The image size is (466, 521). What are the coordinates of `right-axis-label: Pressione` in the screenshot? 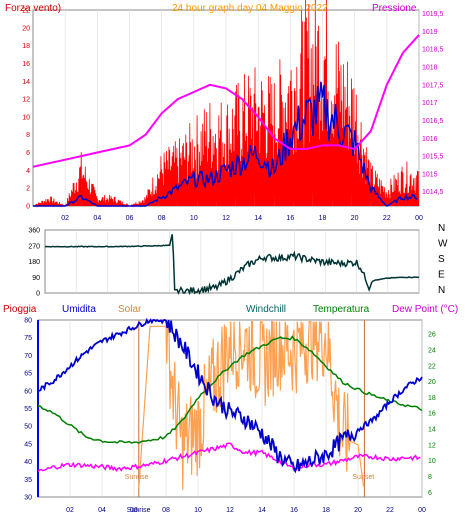 It's located at (394, 8).